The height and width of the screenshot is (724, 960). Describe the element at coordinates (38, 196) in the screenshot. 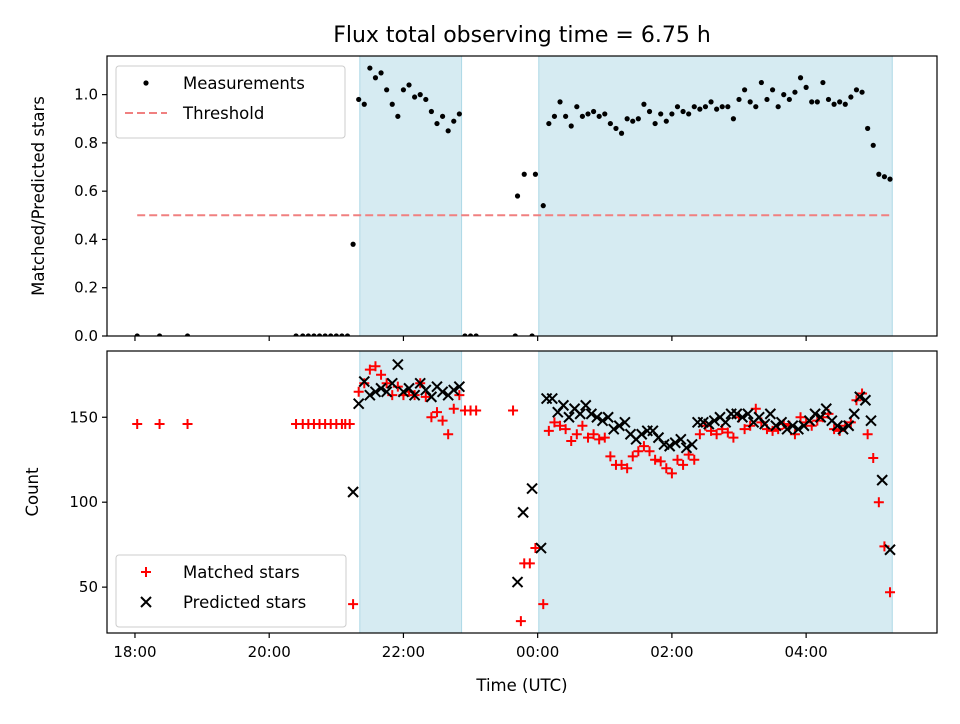

I see `y-axis-label: Matched/Predicted stars` at that location.